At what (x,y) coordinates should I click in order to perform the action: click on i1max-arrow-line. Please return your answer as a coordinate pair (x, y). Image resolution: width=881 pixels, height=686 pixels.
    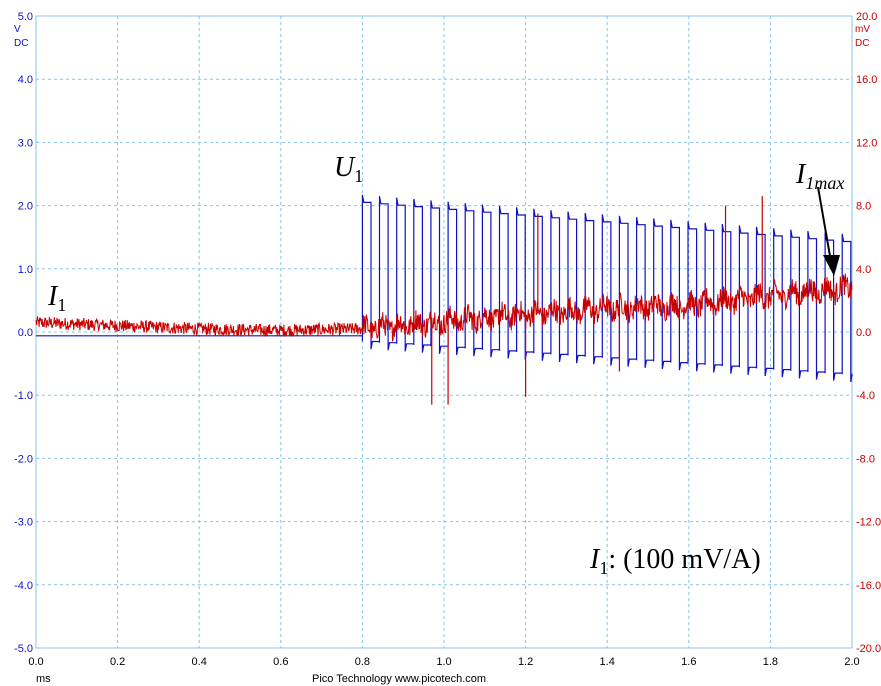
    Looking at the image, I should click on (824, 221).